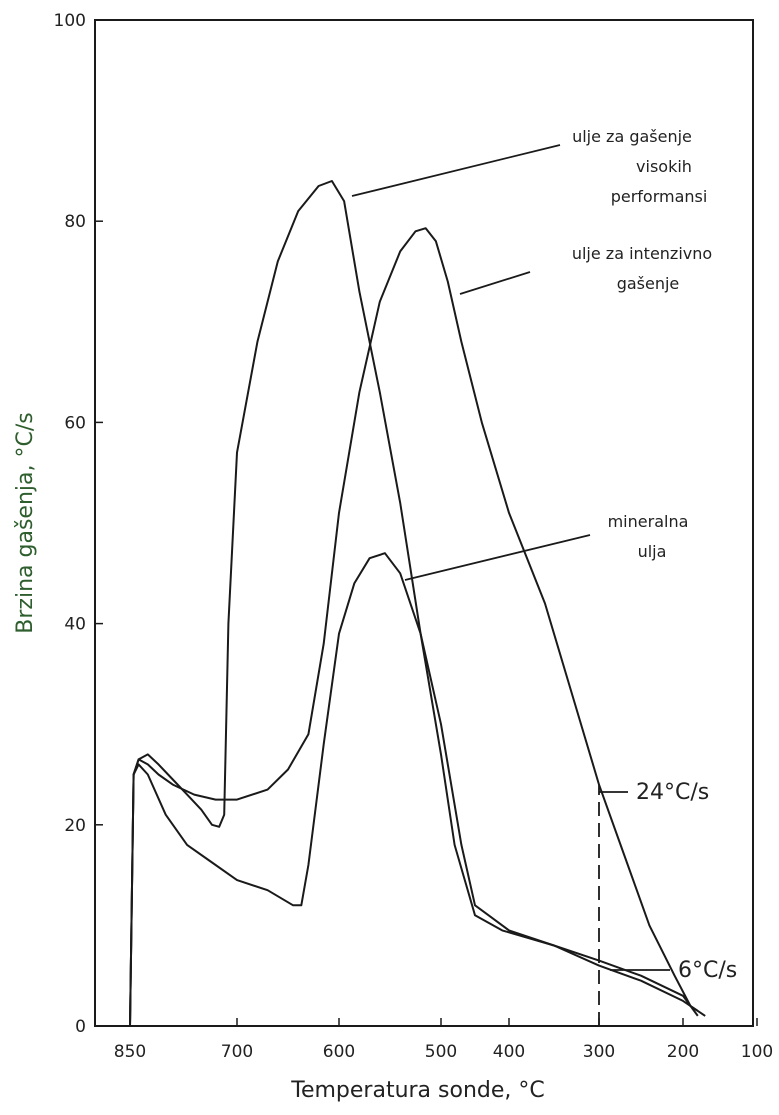 This screenshot has width=779, height=1115. Describe the element at coordinates (642, 253) in the screenshot. I see `annotation-intensive-line1: ulje za intenzivno` at that location.